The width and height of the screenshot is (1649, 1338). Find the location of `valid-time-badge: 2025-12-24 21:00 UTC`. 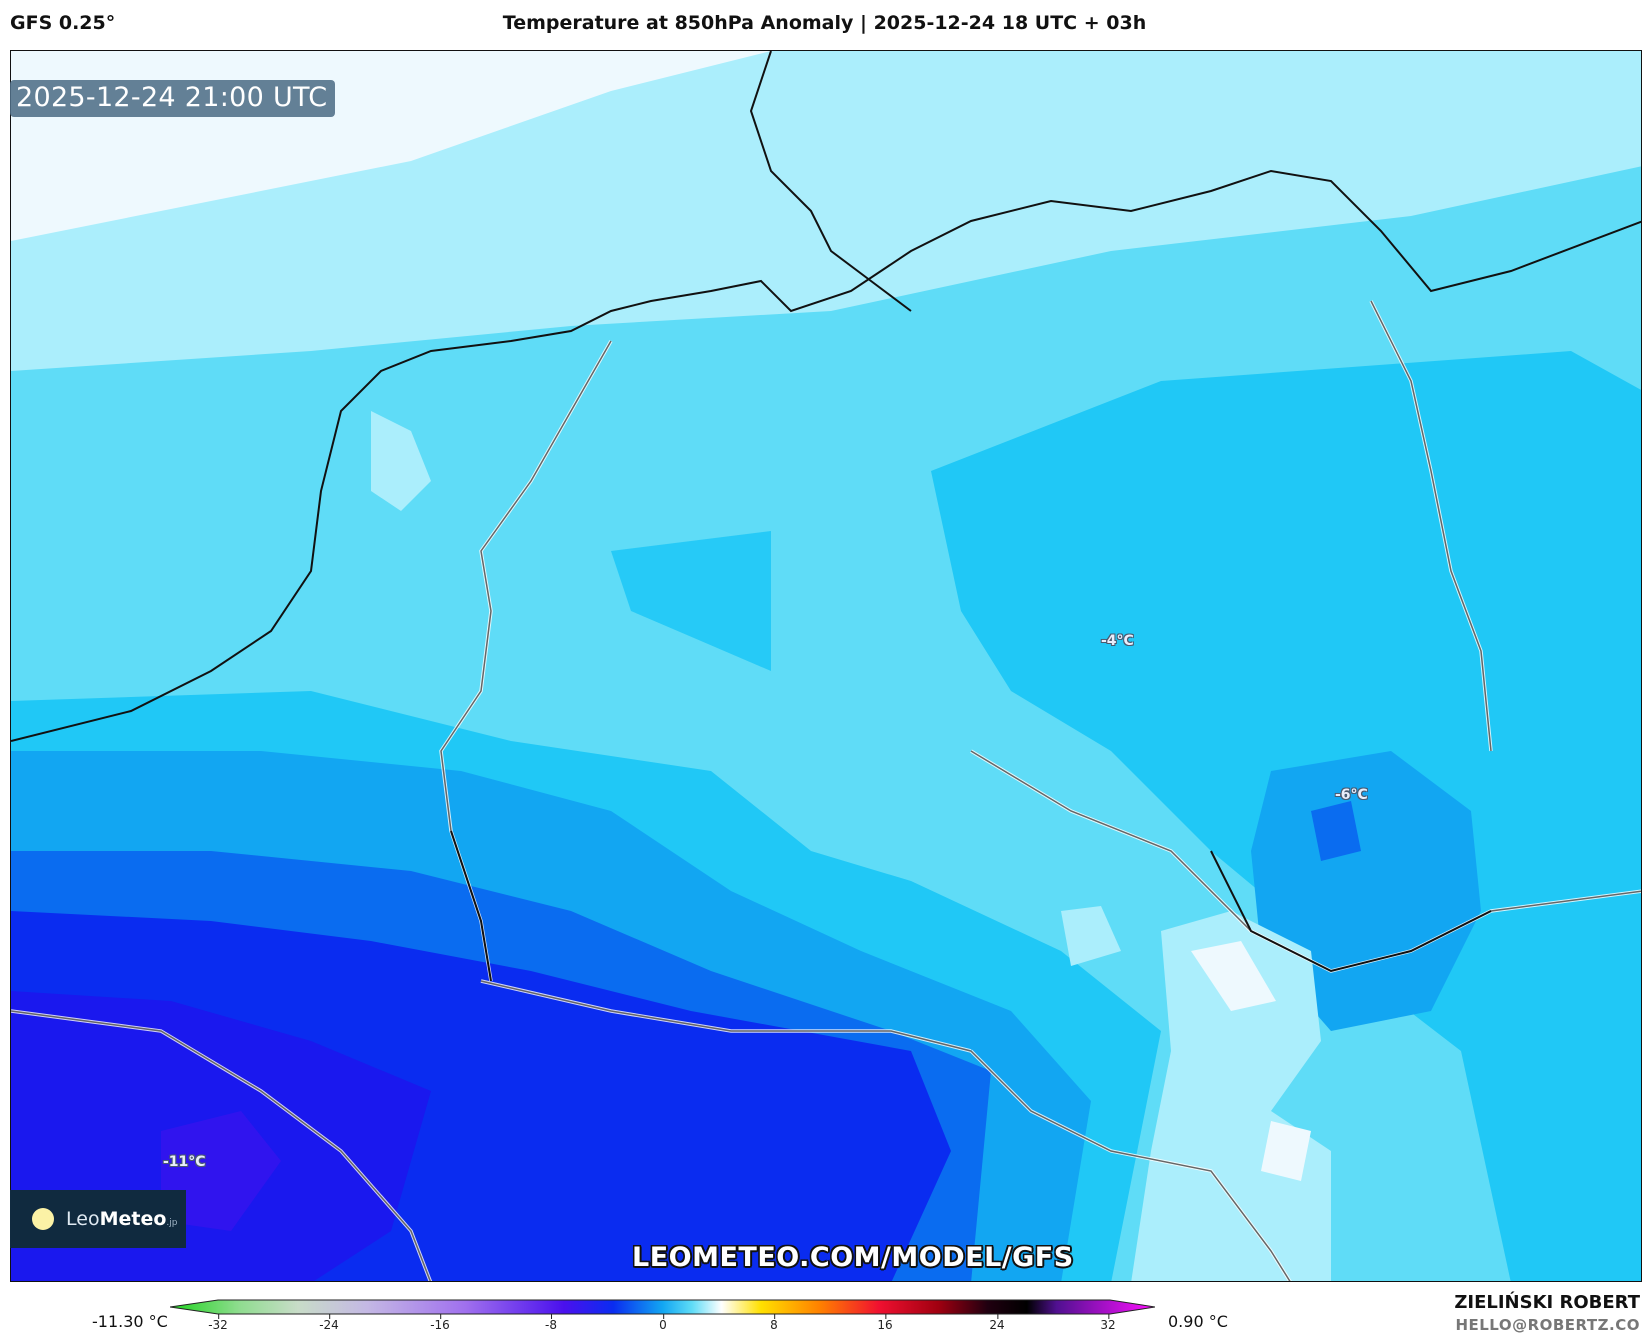

valid-time-badge: 2025-12-24 21:00 UTC is located at coordinates (173, 98).